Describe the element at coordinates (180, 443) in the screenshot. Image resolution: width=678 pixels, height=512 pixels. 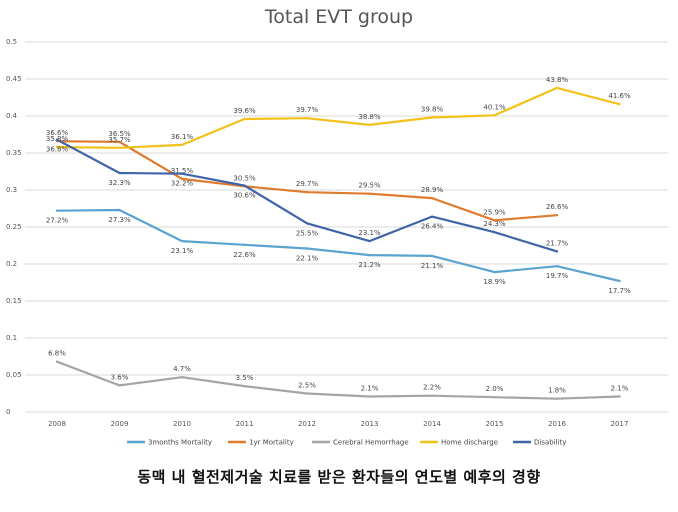
I see `legend-entry: 3months Mortality` at that location.